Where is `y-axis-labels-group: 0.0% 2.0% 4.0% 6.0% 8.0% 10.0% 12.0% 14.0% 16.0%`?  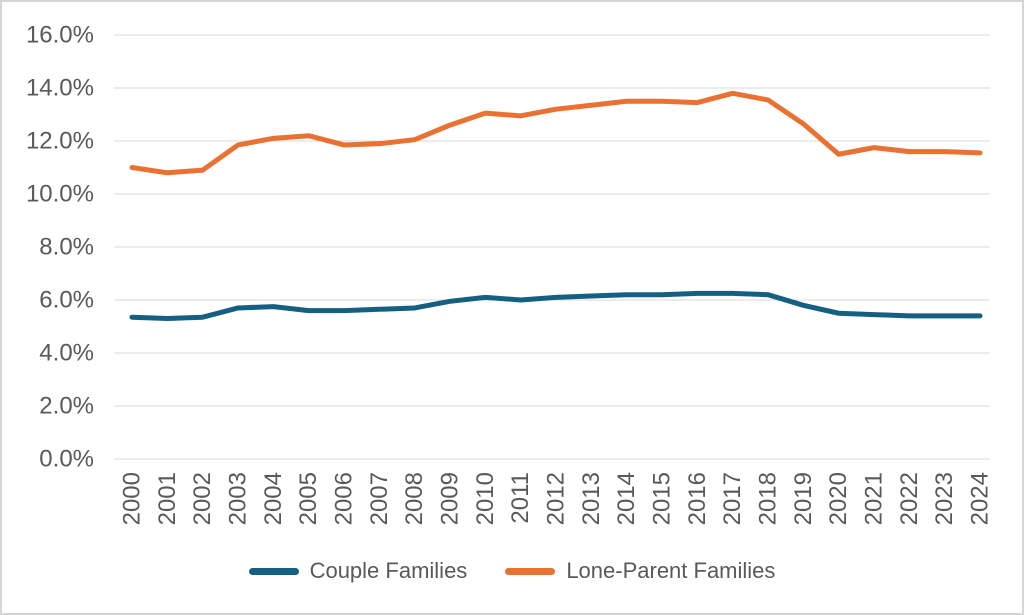 y-axis-labels-group: 0.0% 2.0% 4.0% 6.0% 8.0% 10.0% 12.0% 14.0% 16.0% is located at coordinates (60, 247).